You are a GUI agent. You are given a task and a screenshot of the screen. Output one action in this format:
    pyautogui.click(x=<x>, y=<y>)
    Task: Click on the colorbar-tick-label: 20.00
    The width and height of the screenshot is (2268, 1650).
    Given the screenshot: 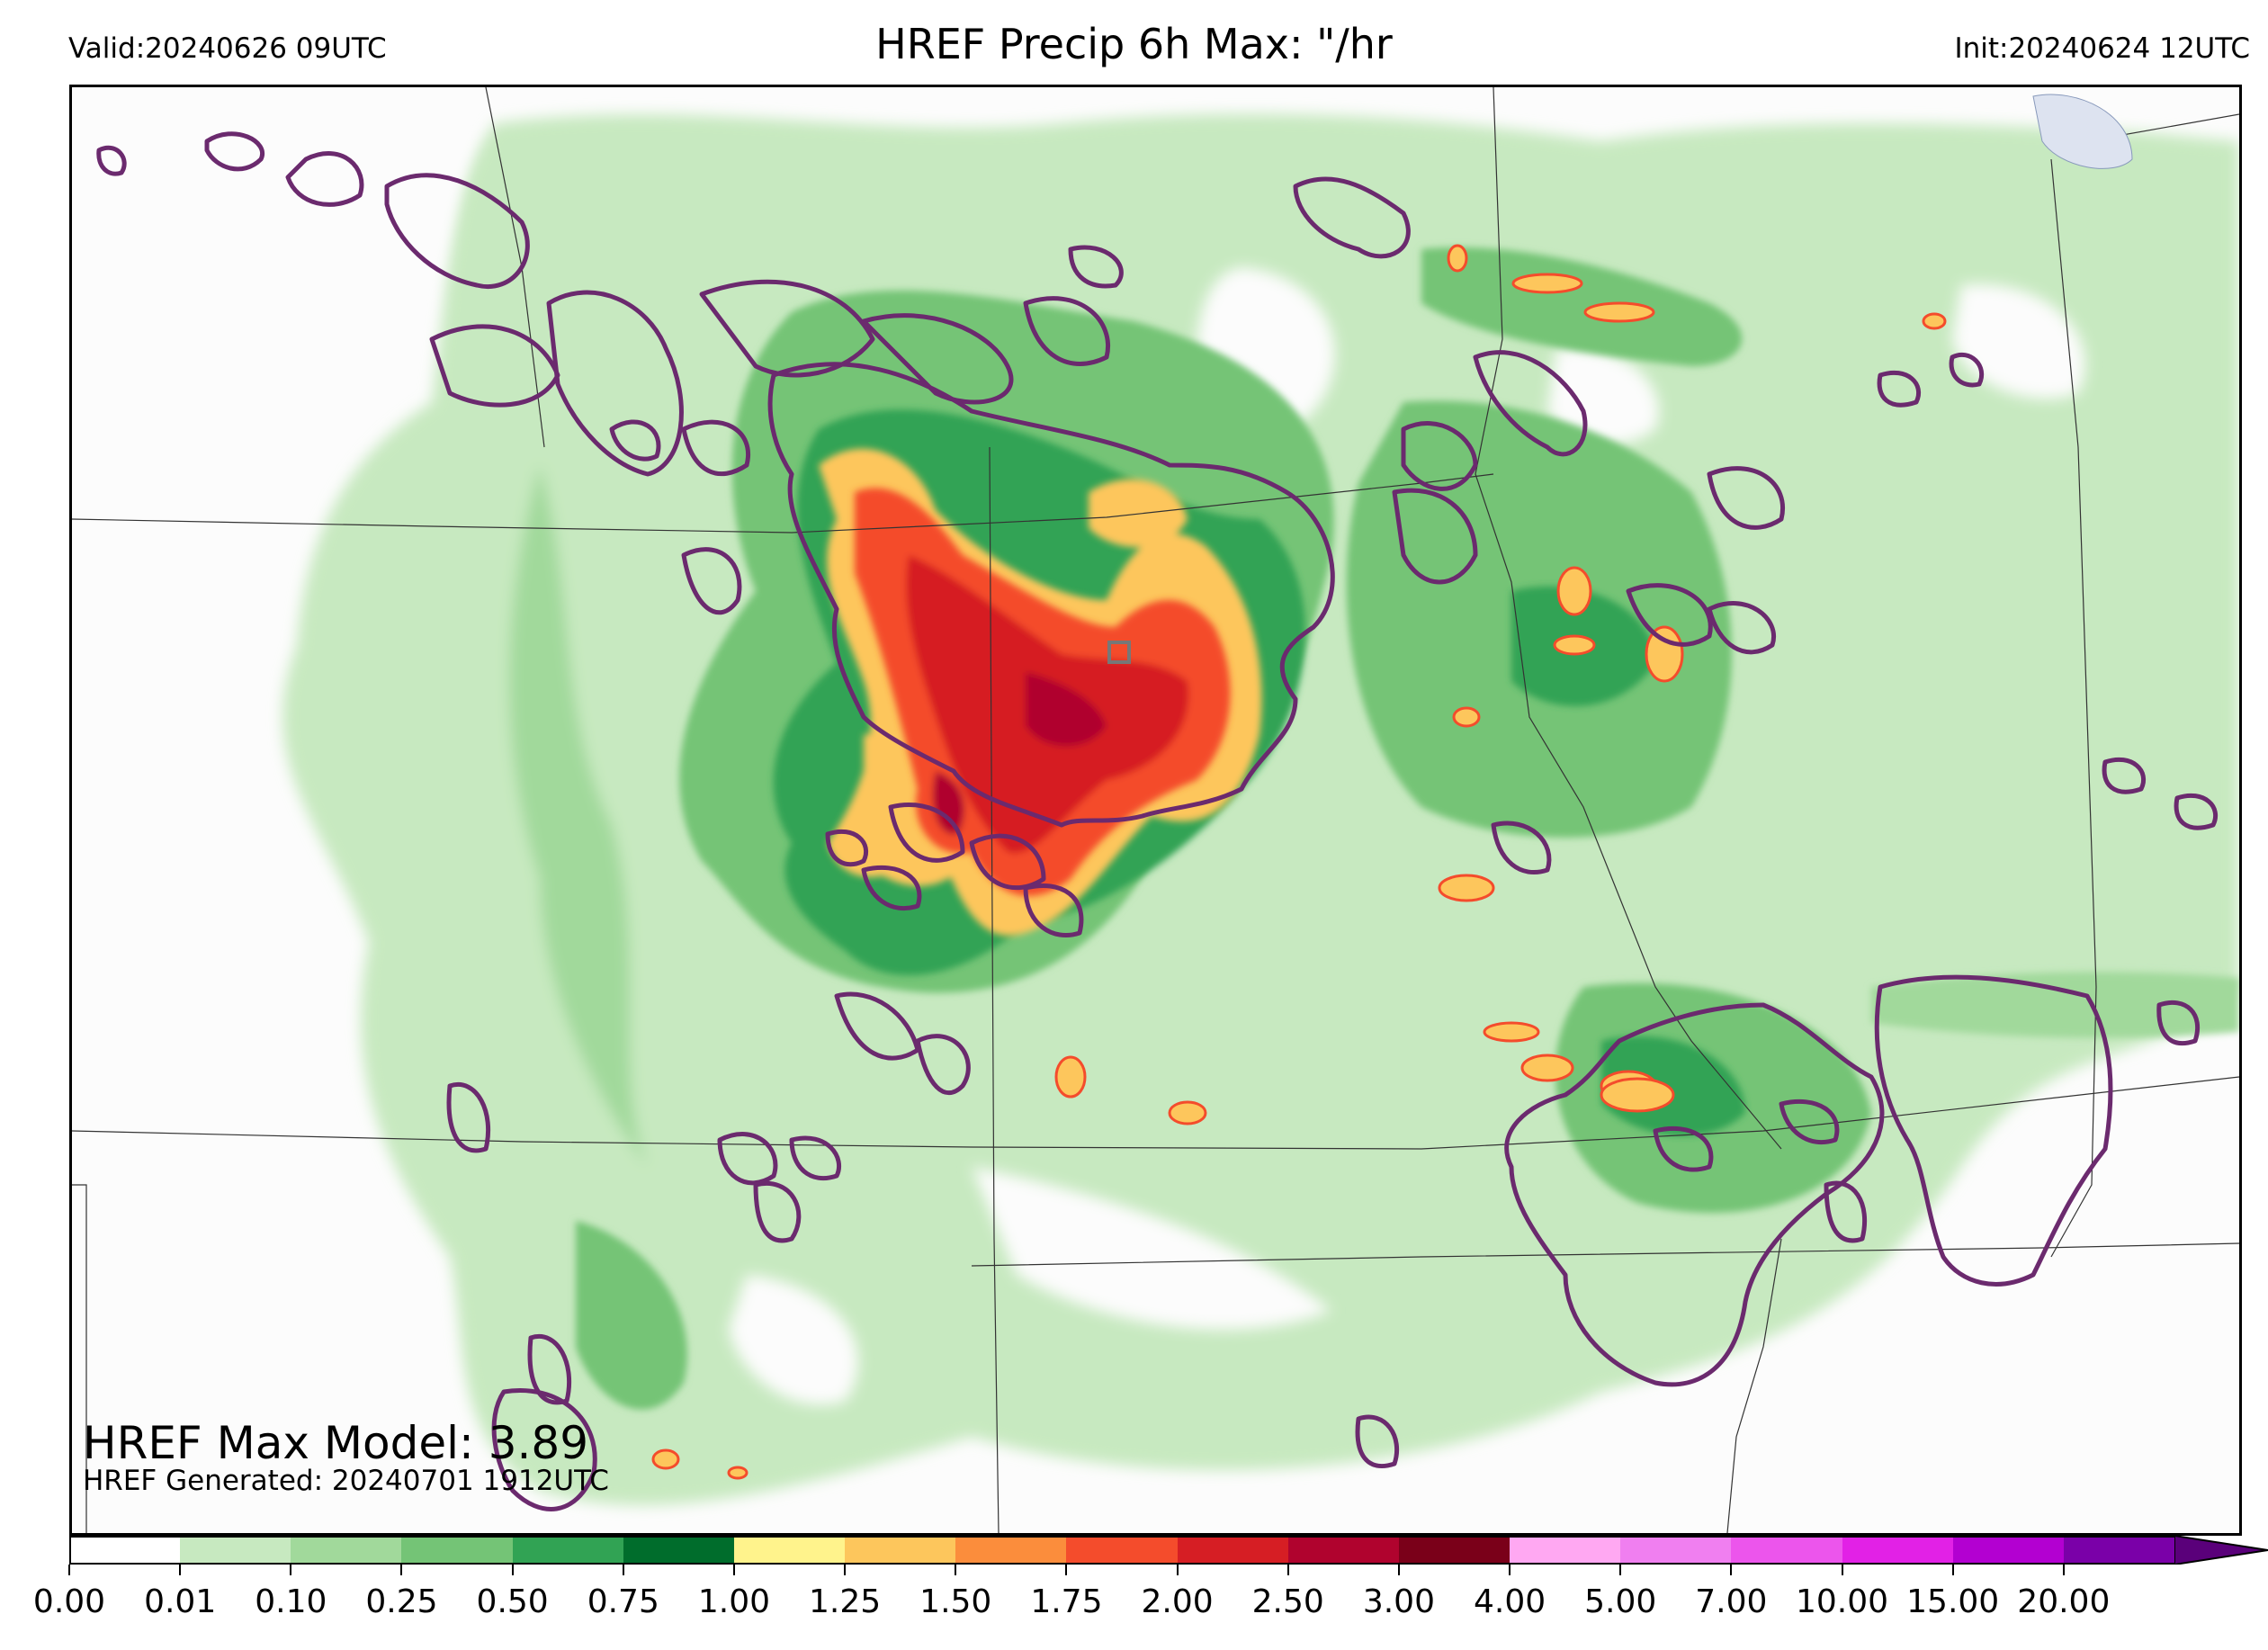 What is the action you would take?
    pyautogui.click(x=2064, y=1601)
    